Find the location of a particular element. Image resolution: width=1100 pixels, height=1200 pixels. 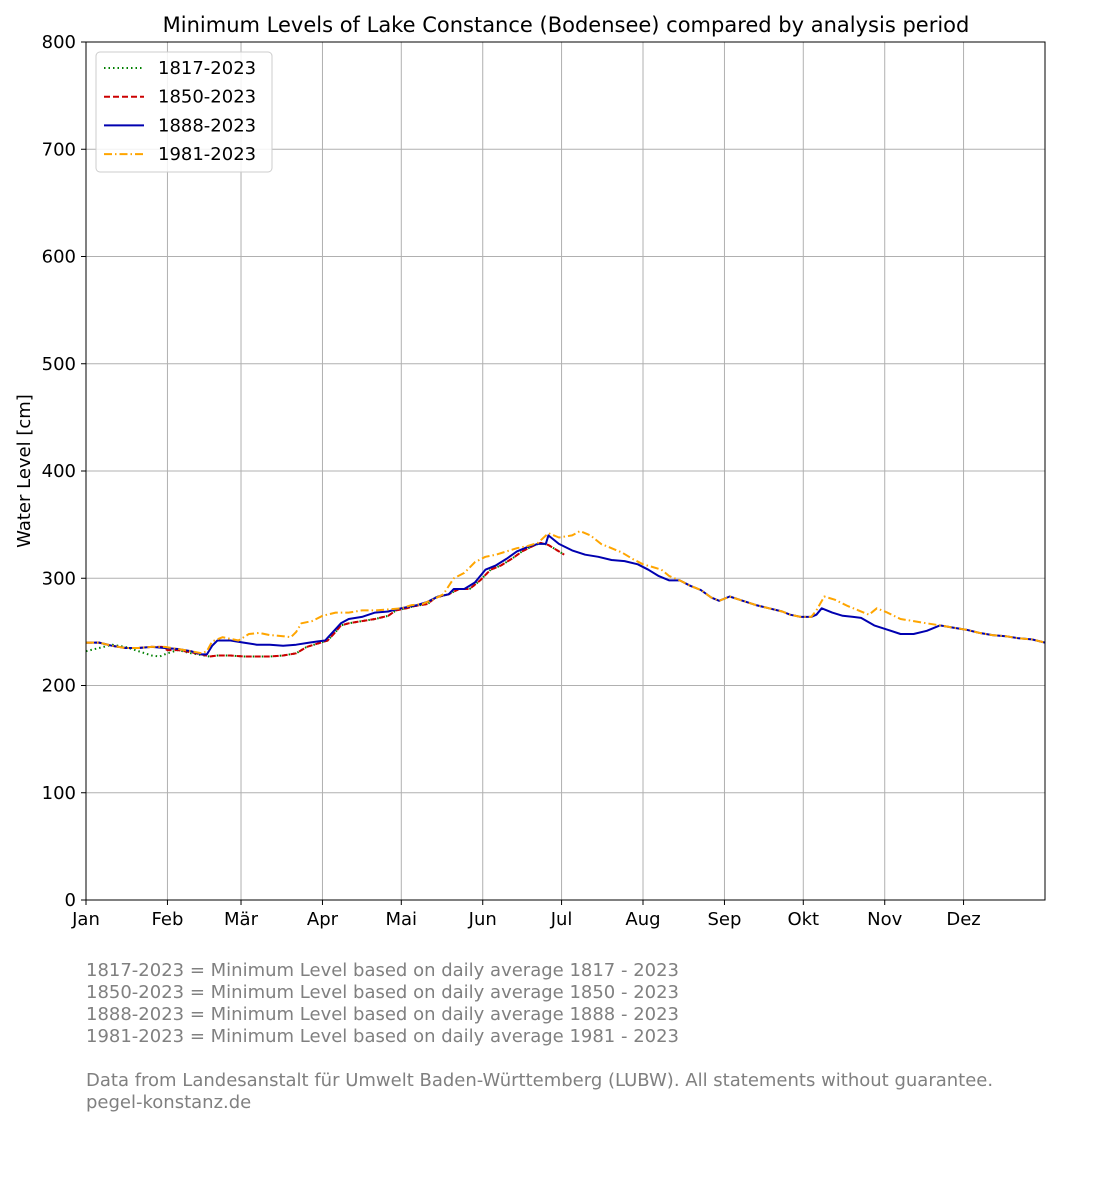

x-tick-label: Nov is located at coordinates (884, 919).